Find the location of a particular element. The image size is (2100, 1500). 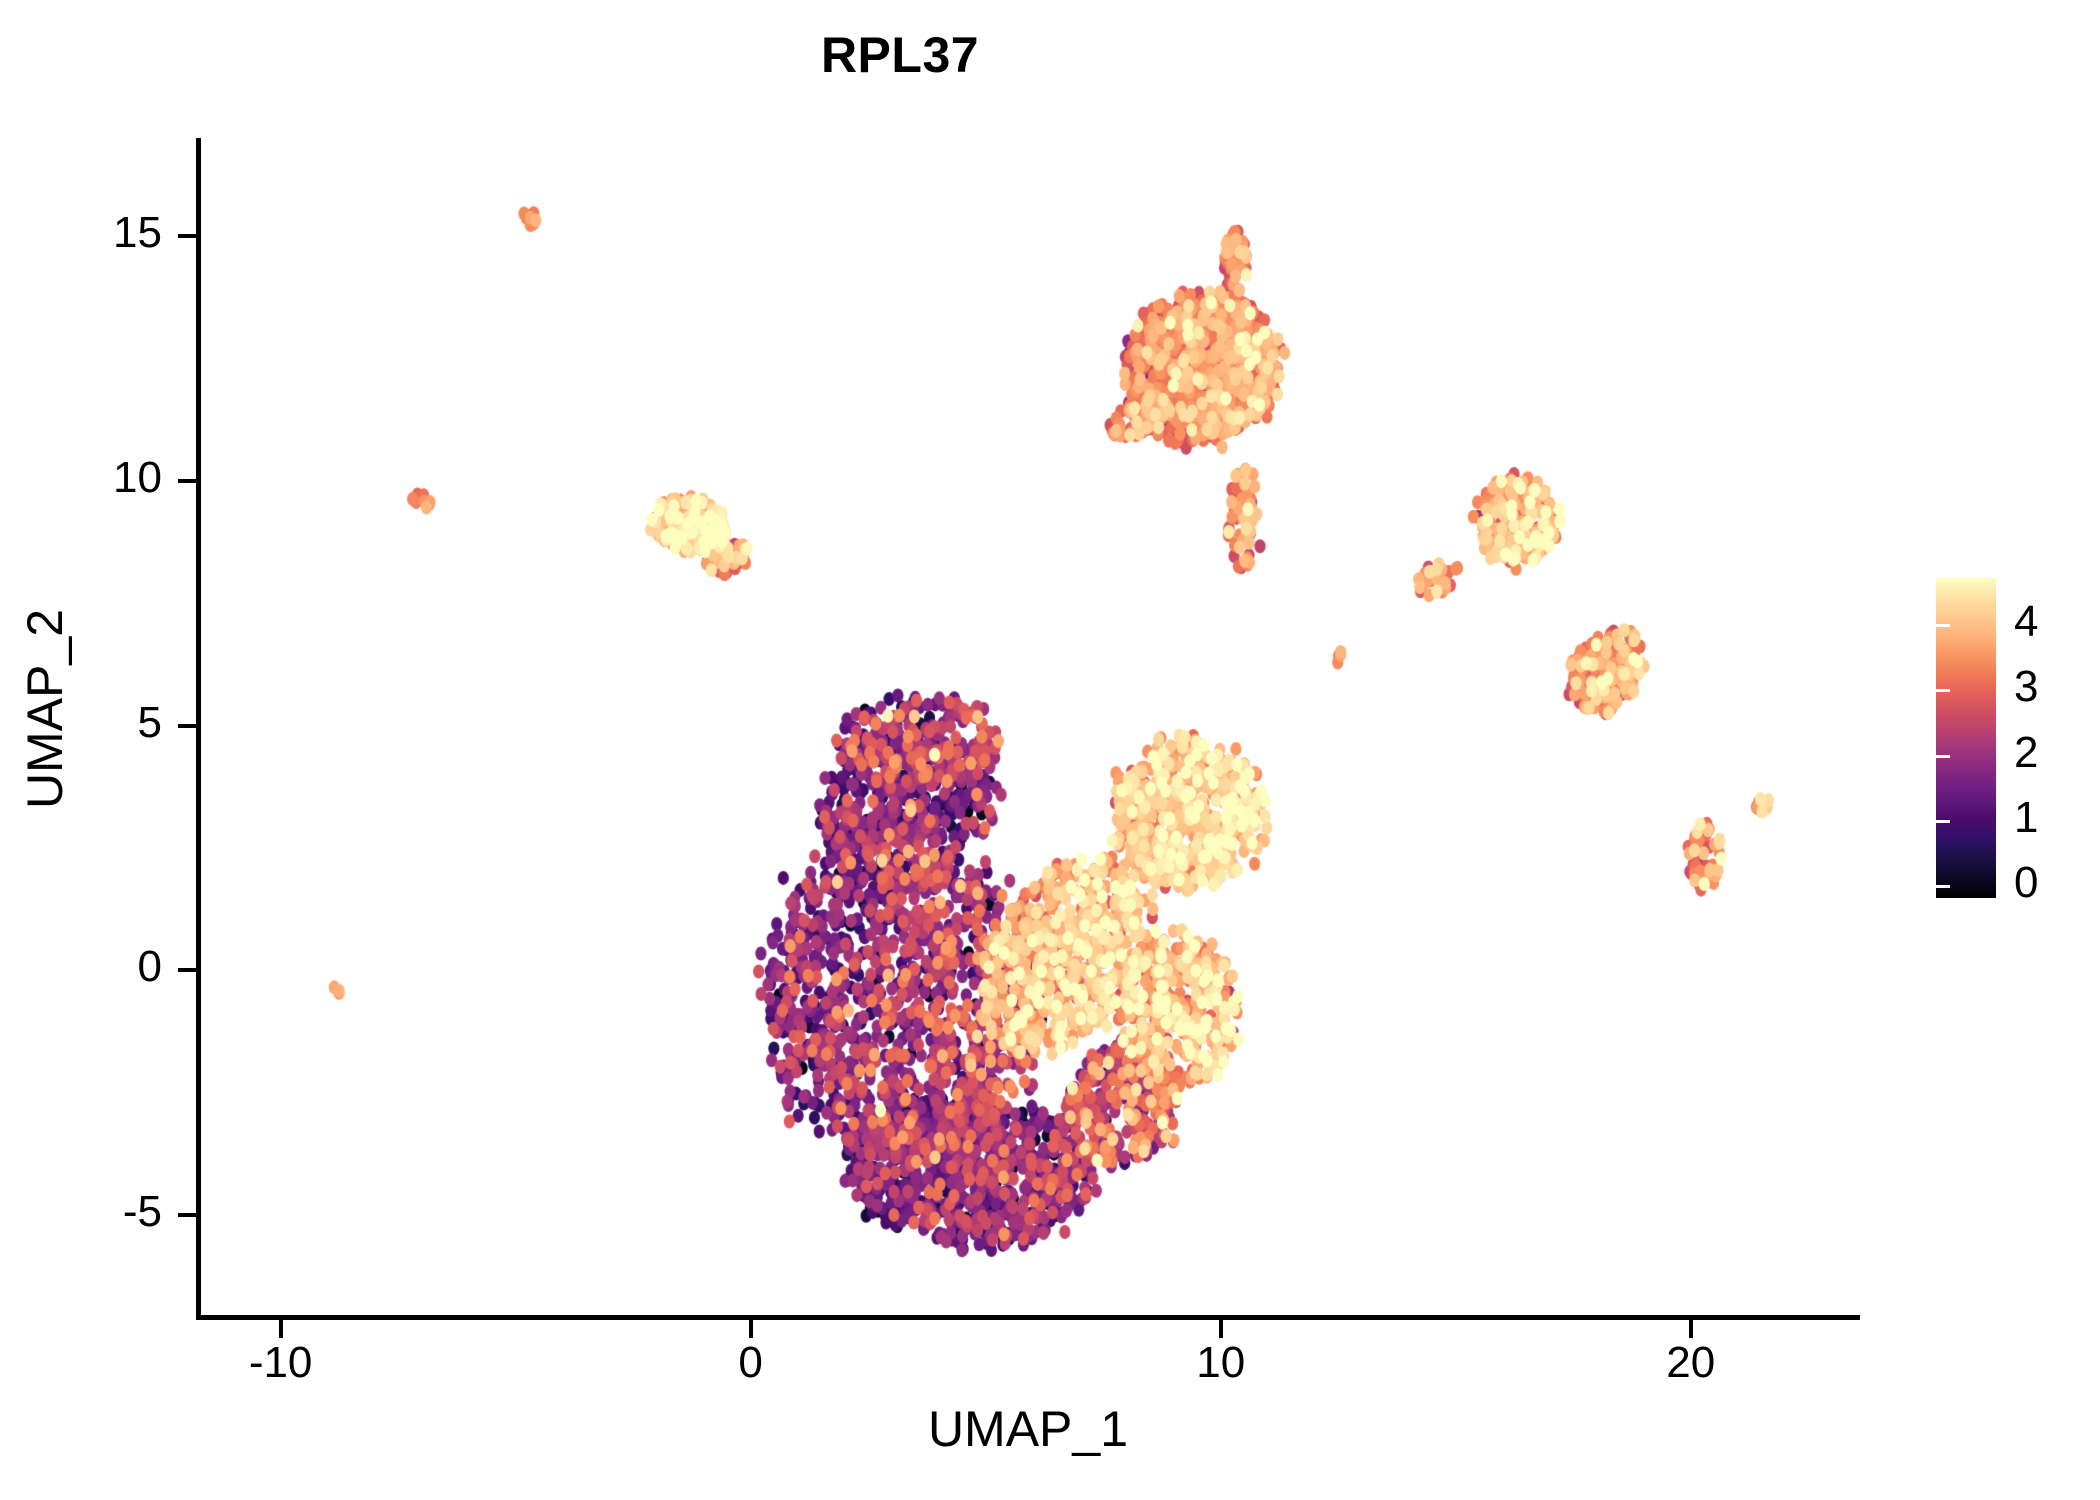

x-axis-line is located at coordinates (1028, 1317).